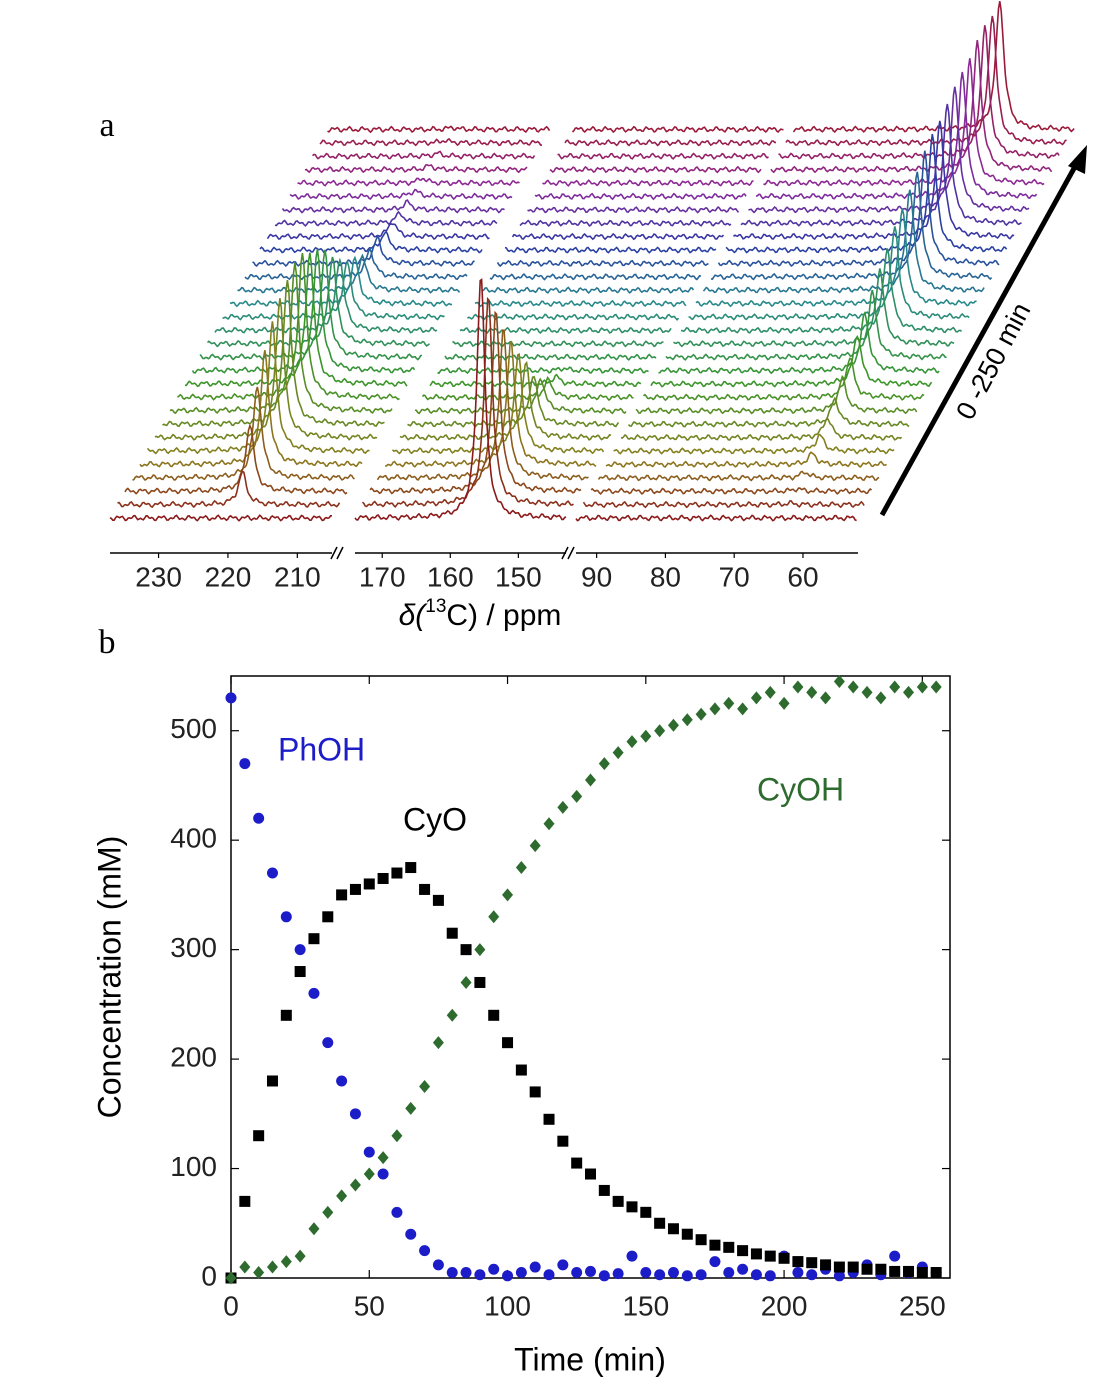  I want to click on y-tick-label: 0, so click(209, 1275).